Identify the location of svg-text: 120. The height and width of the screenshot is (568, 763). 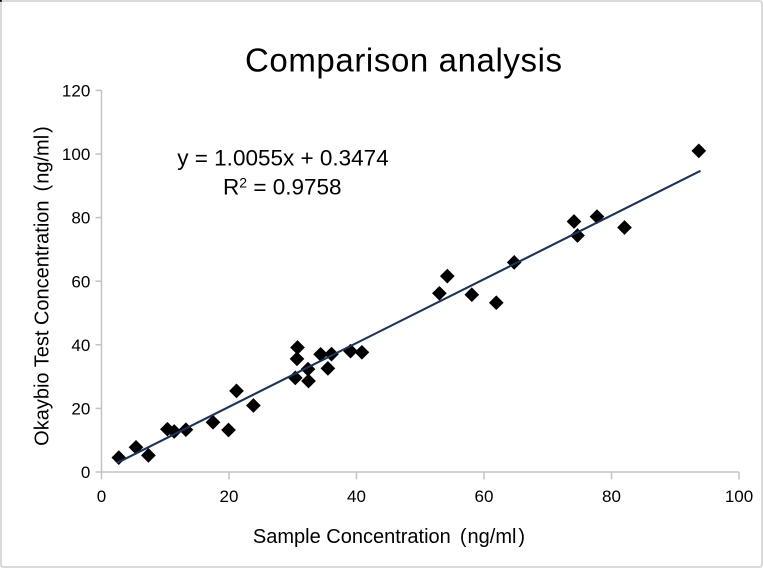
(76, 91).